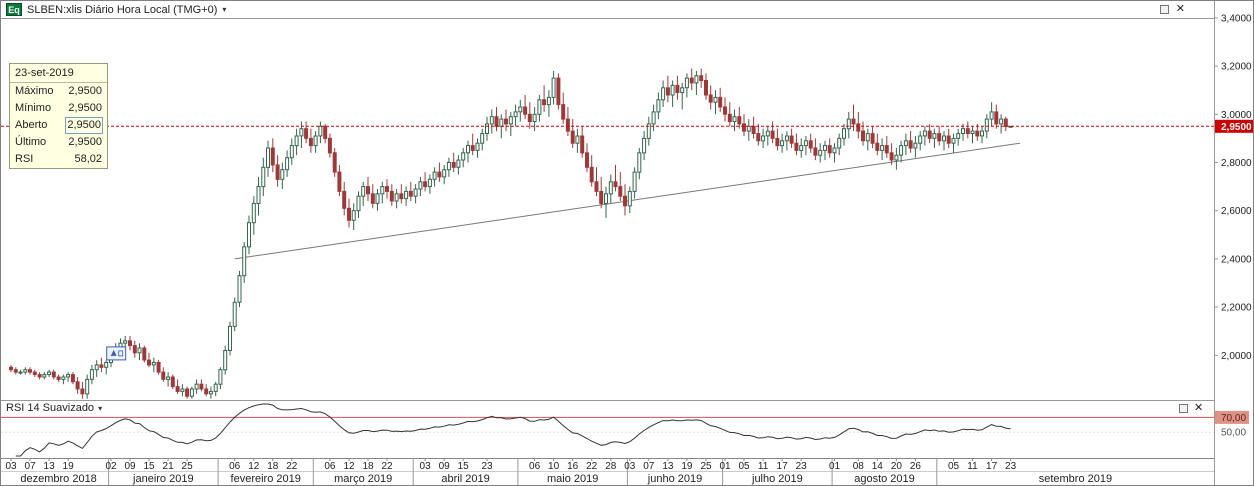 This screenshot has height=486, width=1254. Describe the element at coordinates (122, 9) in the screenshot. I see `chart-title: SLBEN:xlis Diário Hora Local (TMG+0)` at that location.